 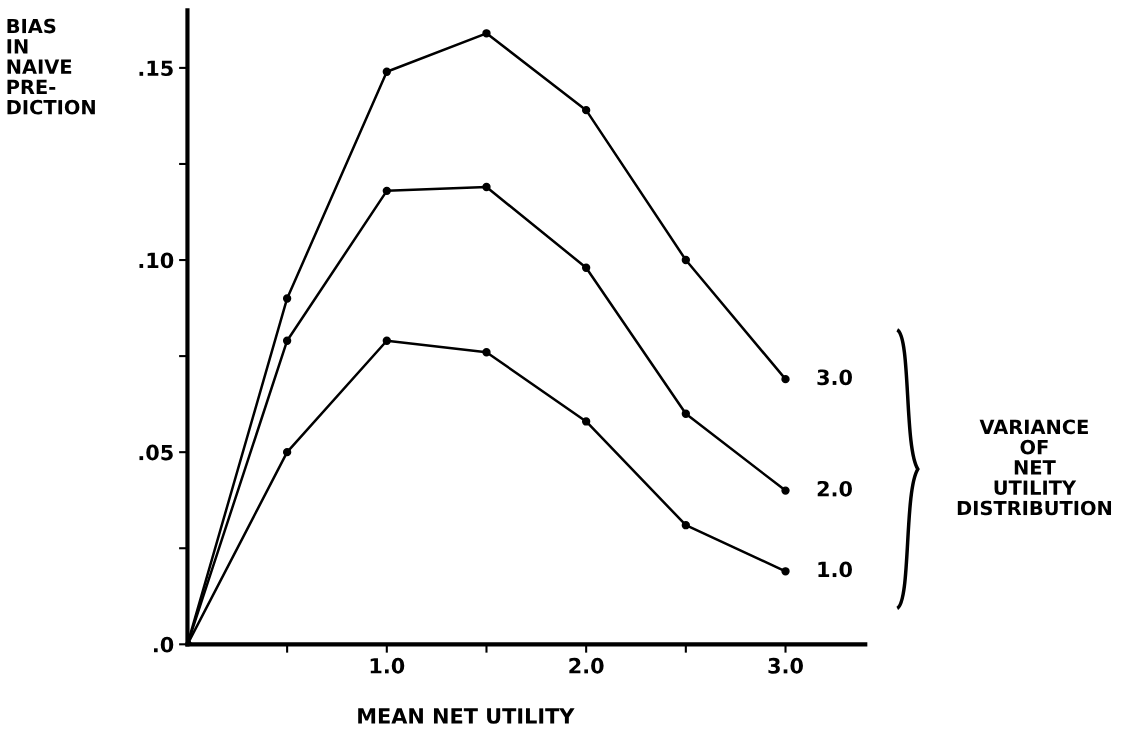 I want to click on text: VARIANCE OF NET UTILITY DISTRIBUTION, so click(x=1034, y=467).